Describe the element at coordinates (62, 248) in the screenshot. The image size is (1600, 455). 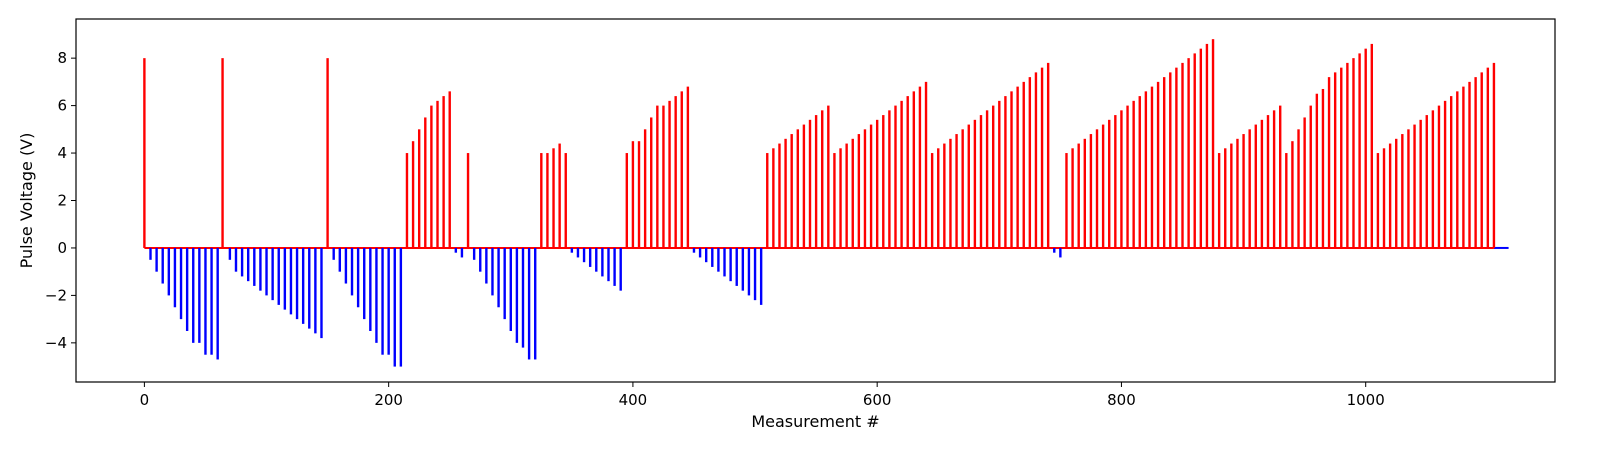
I see `y-tick-label: 0` at that location.